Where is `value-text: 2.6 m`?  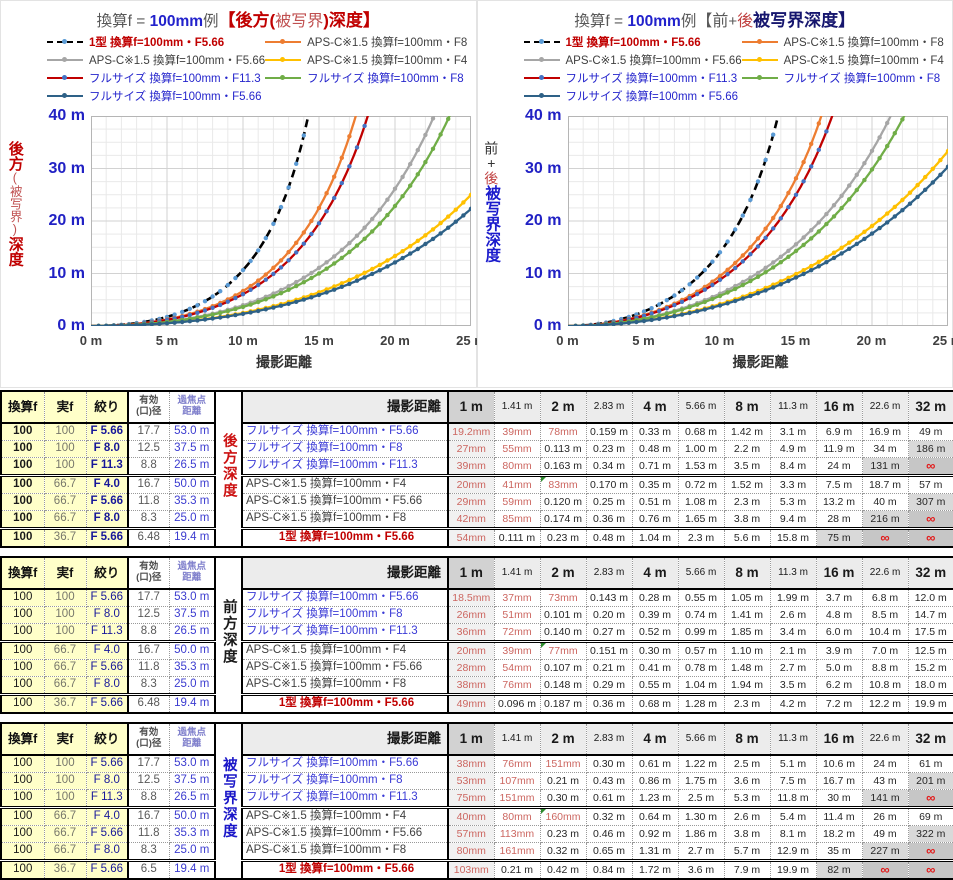
value-text: 2.6 m is located at coordinates (747, 817).